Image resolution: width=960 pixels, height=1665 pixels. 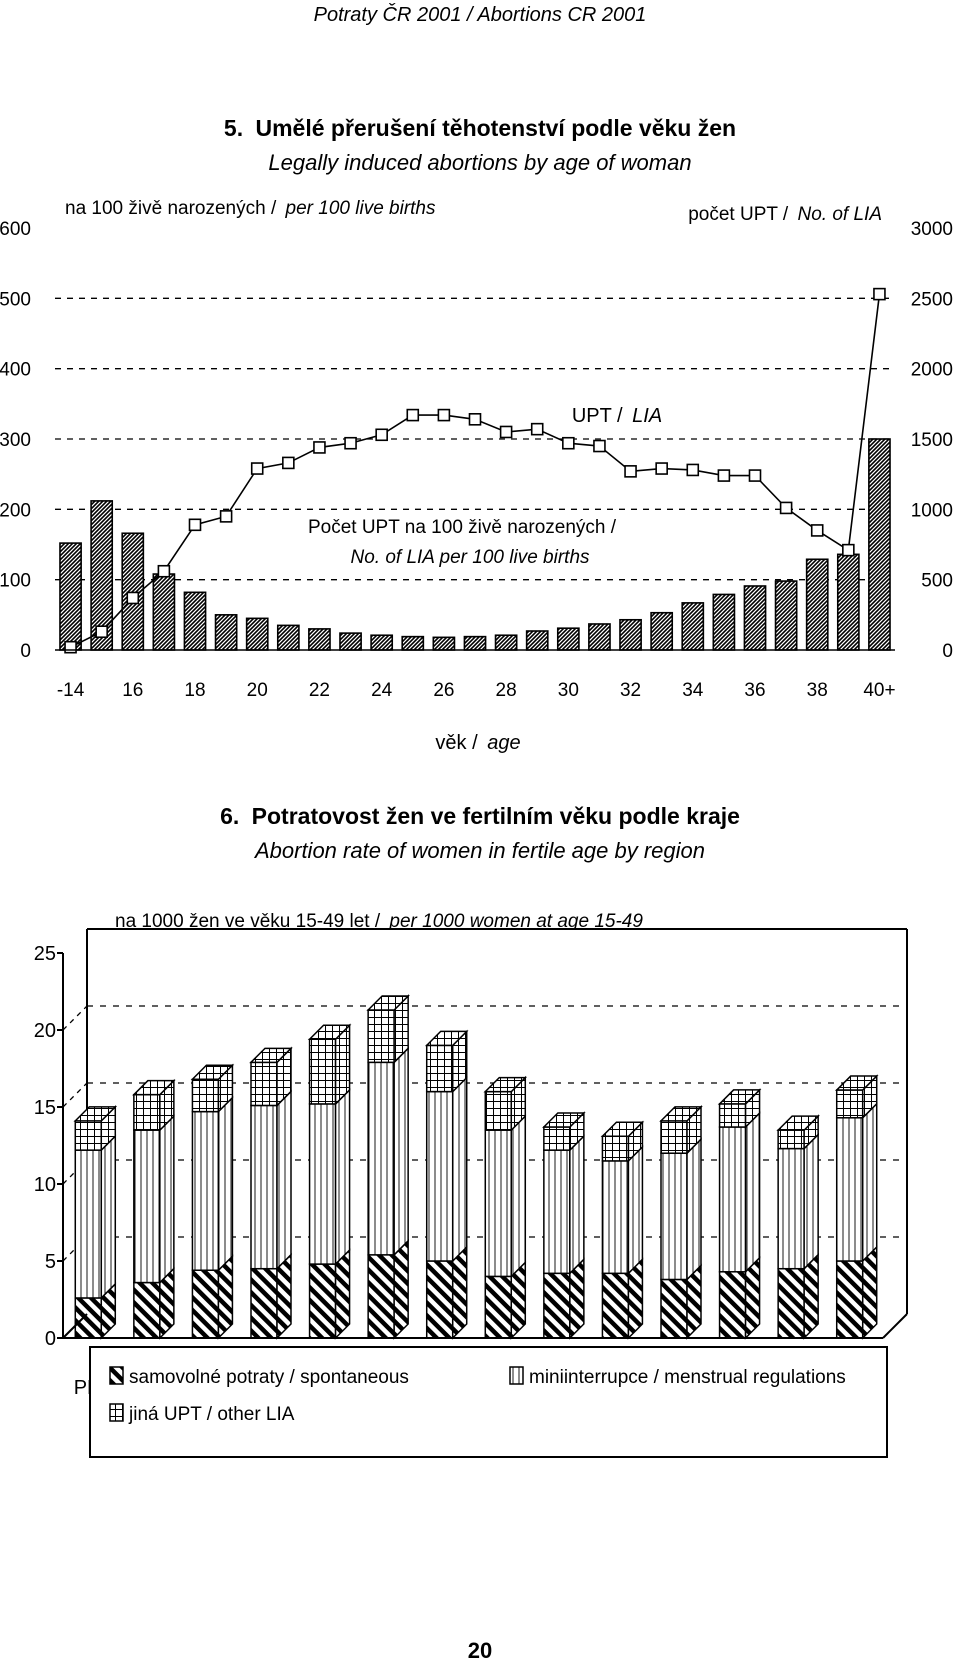 I want to click on bar-HRA-other, so click(x=498, y=1110).